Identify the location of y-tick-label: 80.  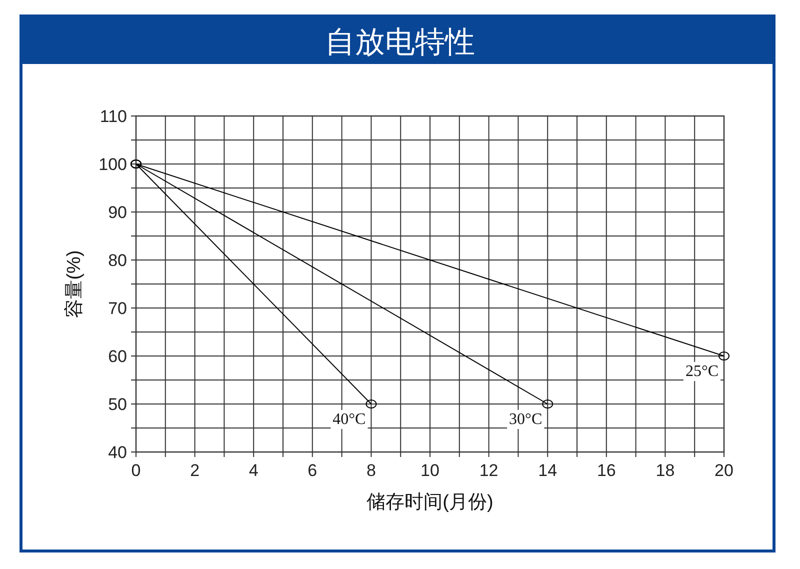
(117, 260).